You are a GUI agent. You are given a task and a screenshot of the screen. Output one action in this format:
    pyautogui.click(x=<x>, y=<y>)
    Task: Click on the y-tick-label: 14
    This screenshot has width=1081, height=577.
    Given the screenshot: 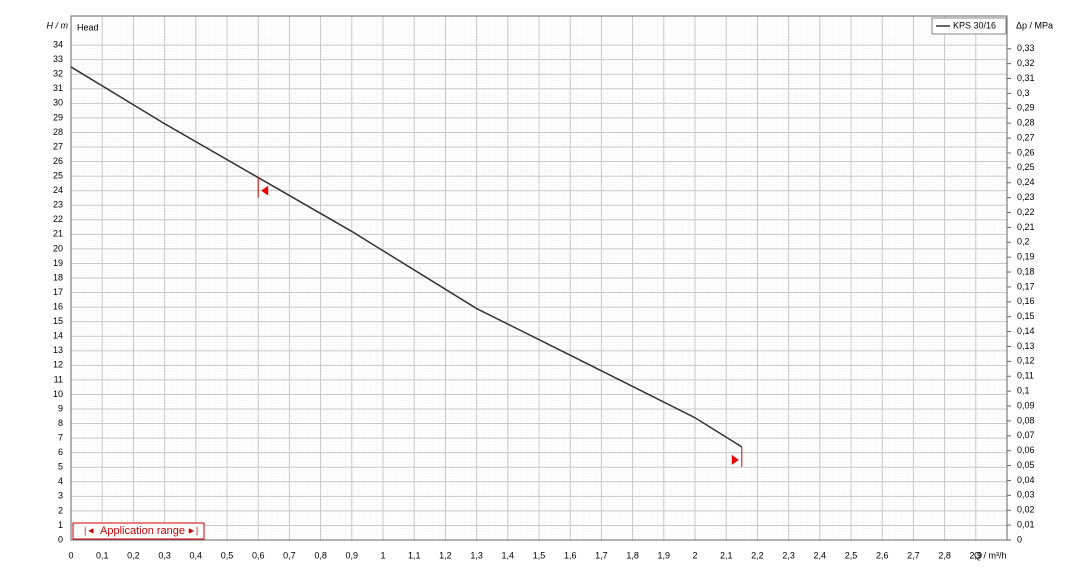 What is the action you would take?
    pyautogui.click(x=58, y=336)
    